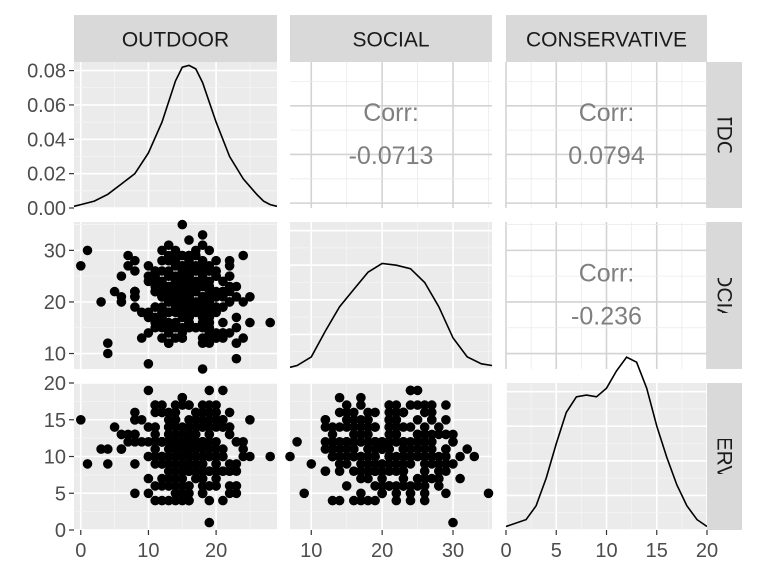 The width and height of the screenshot is (768, 576). Describe the element at coordinates (389, 456) in the screenshot. I see `scatter-points` at that location.